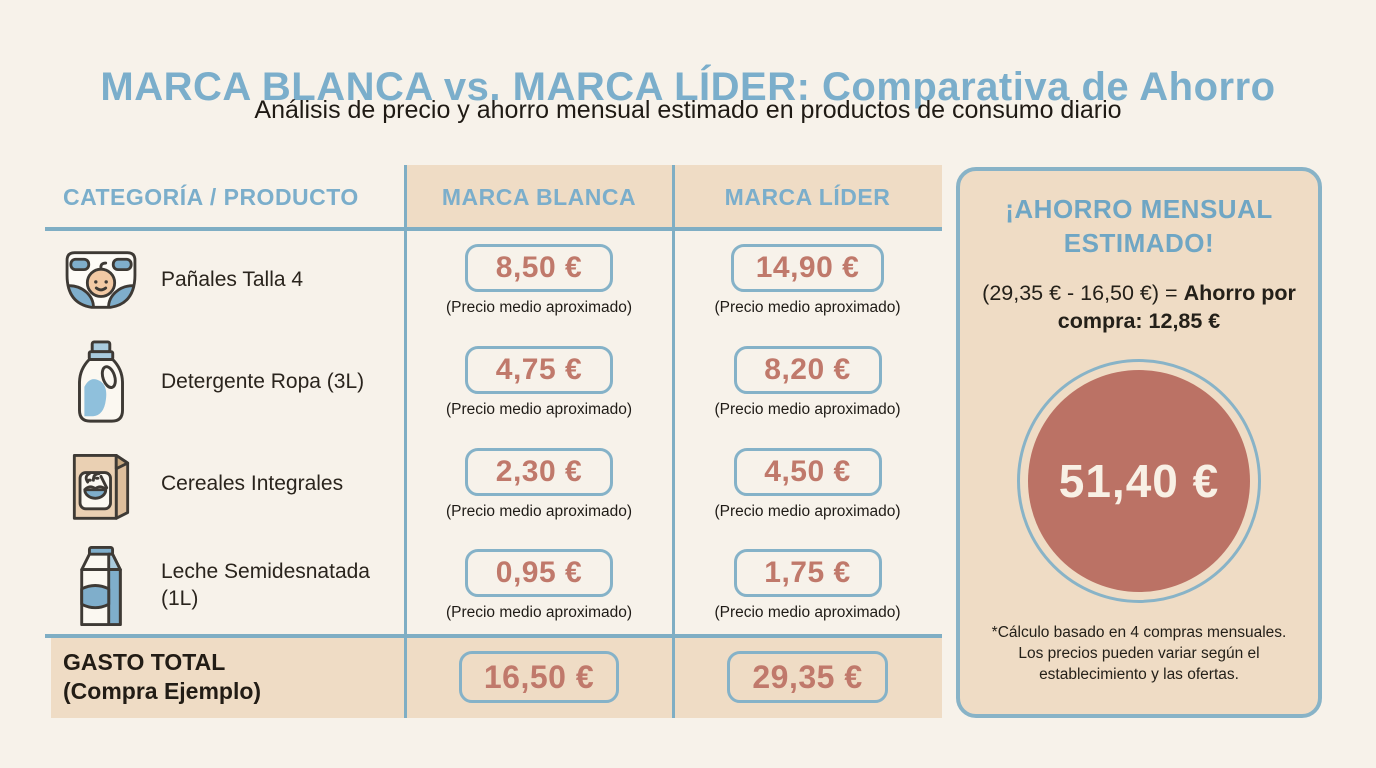 The image size is (1376, 768). Describe the element at coordinates (539, 471) in the screenshot. I see `price-pill: 2,30 €` at that location.